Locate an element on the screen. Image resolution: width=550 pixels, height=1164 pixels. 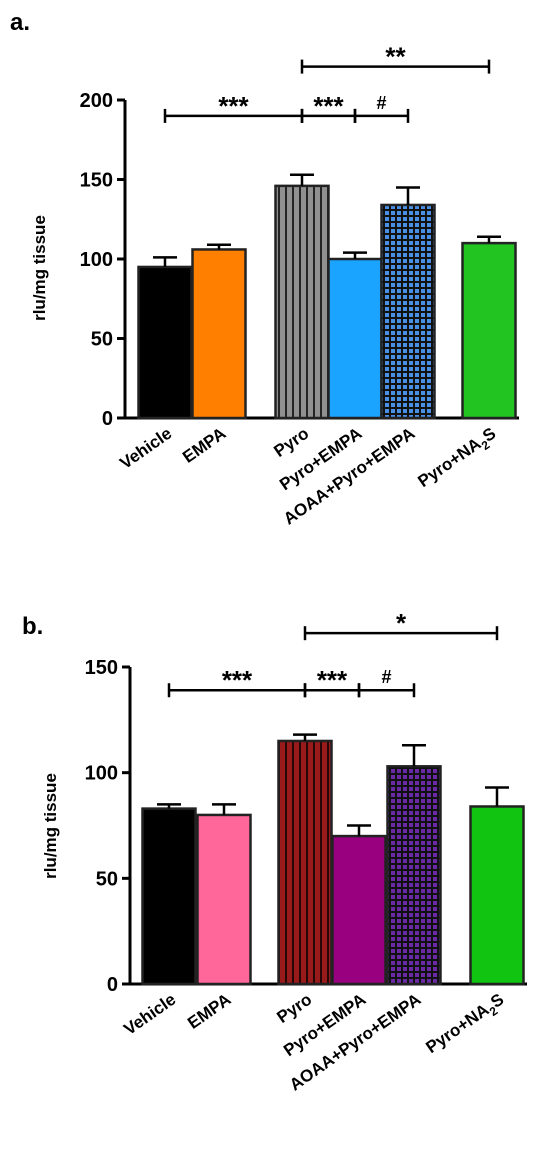
panel-b-y-tick-label: 50 is located at coordinates (107, 879).